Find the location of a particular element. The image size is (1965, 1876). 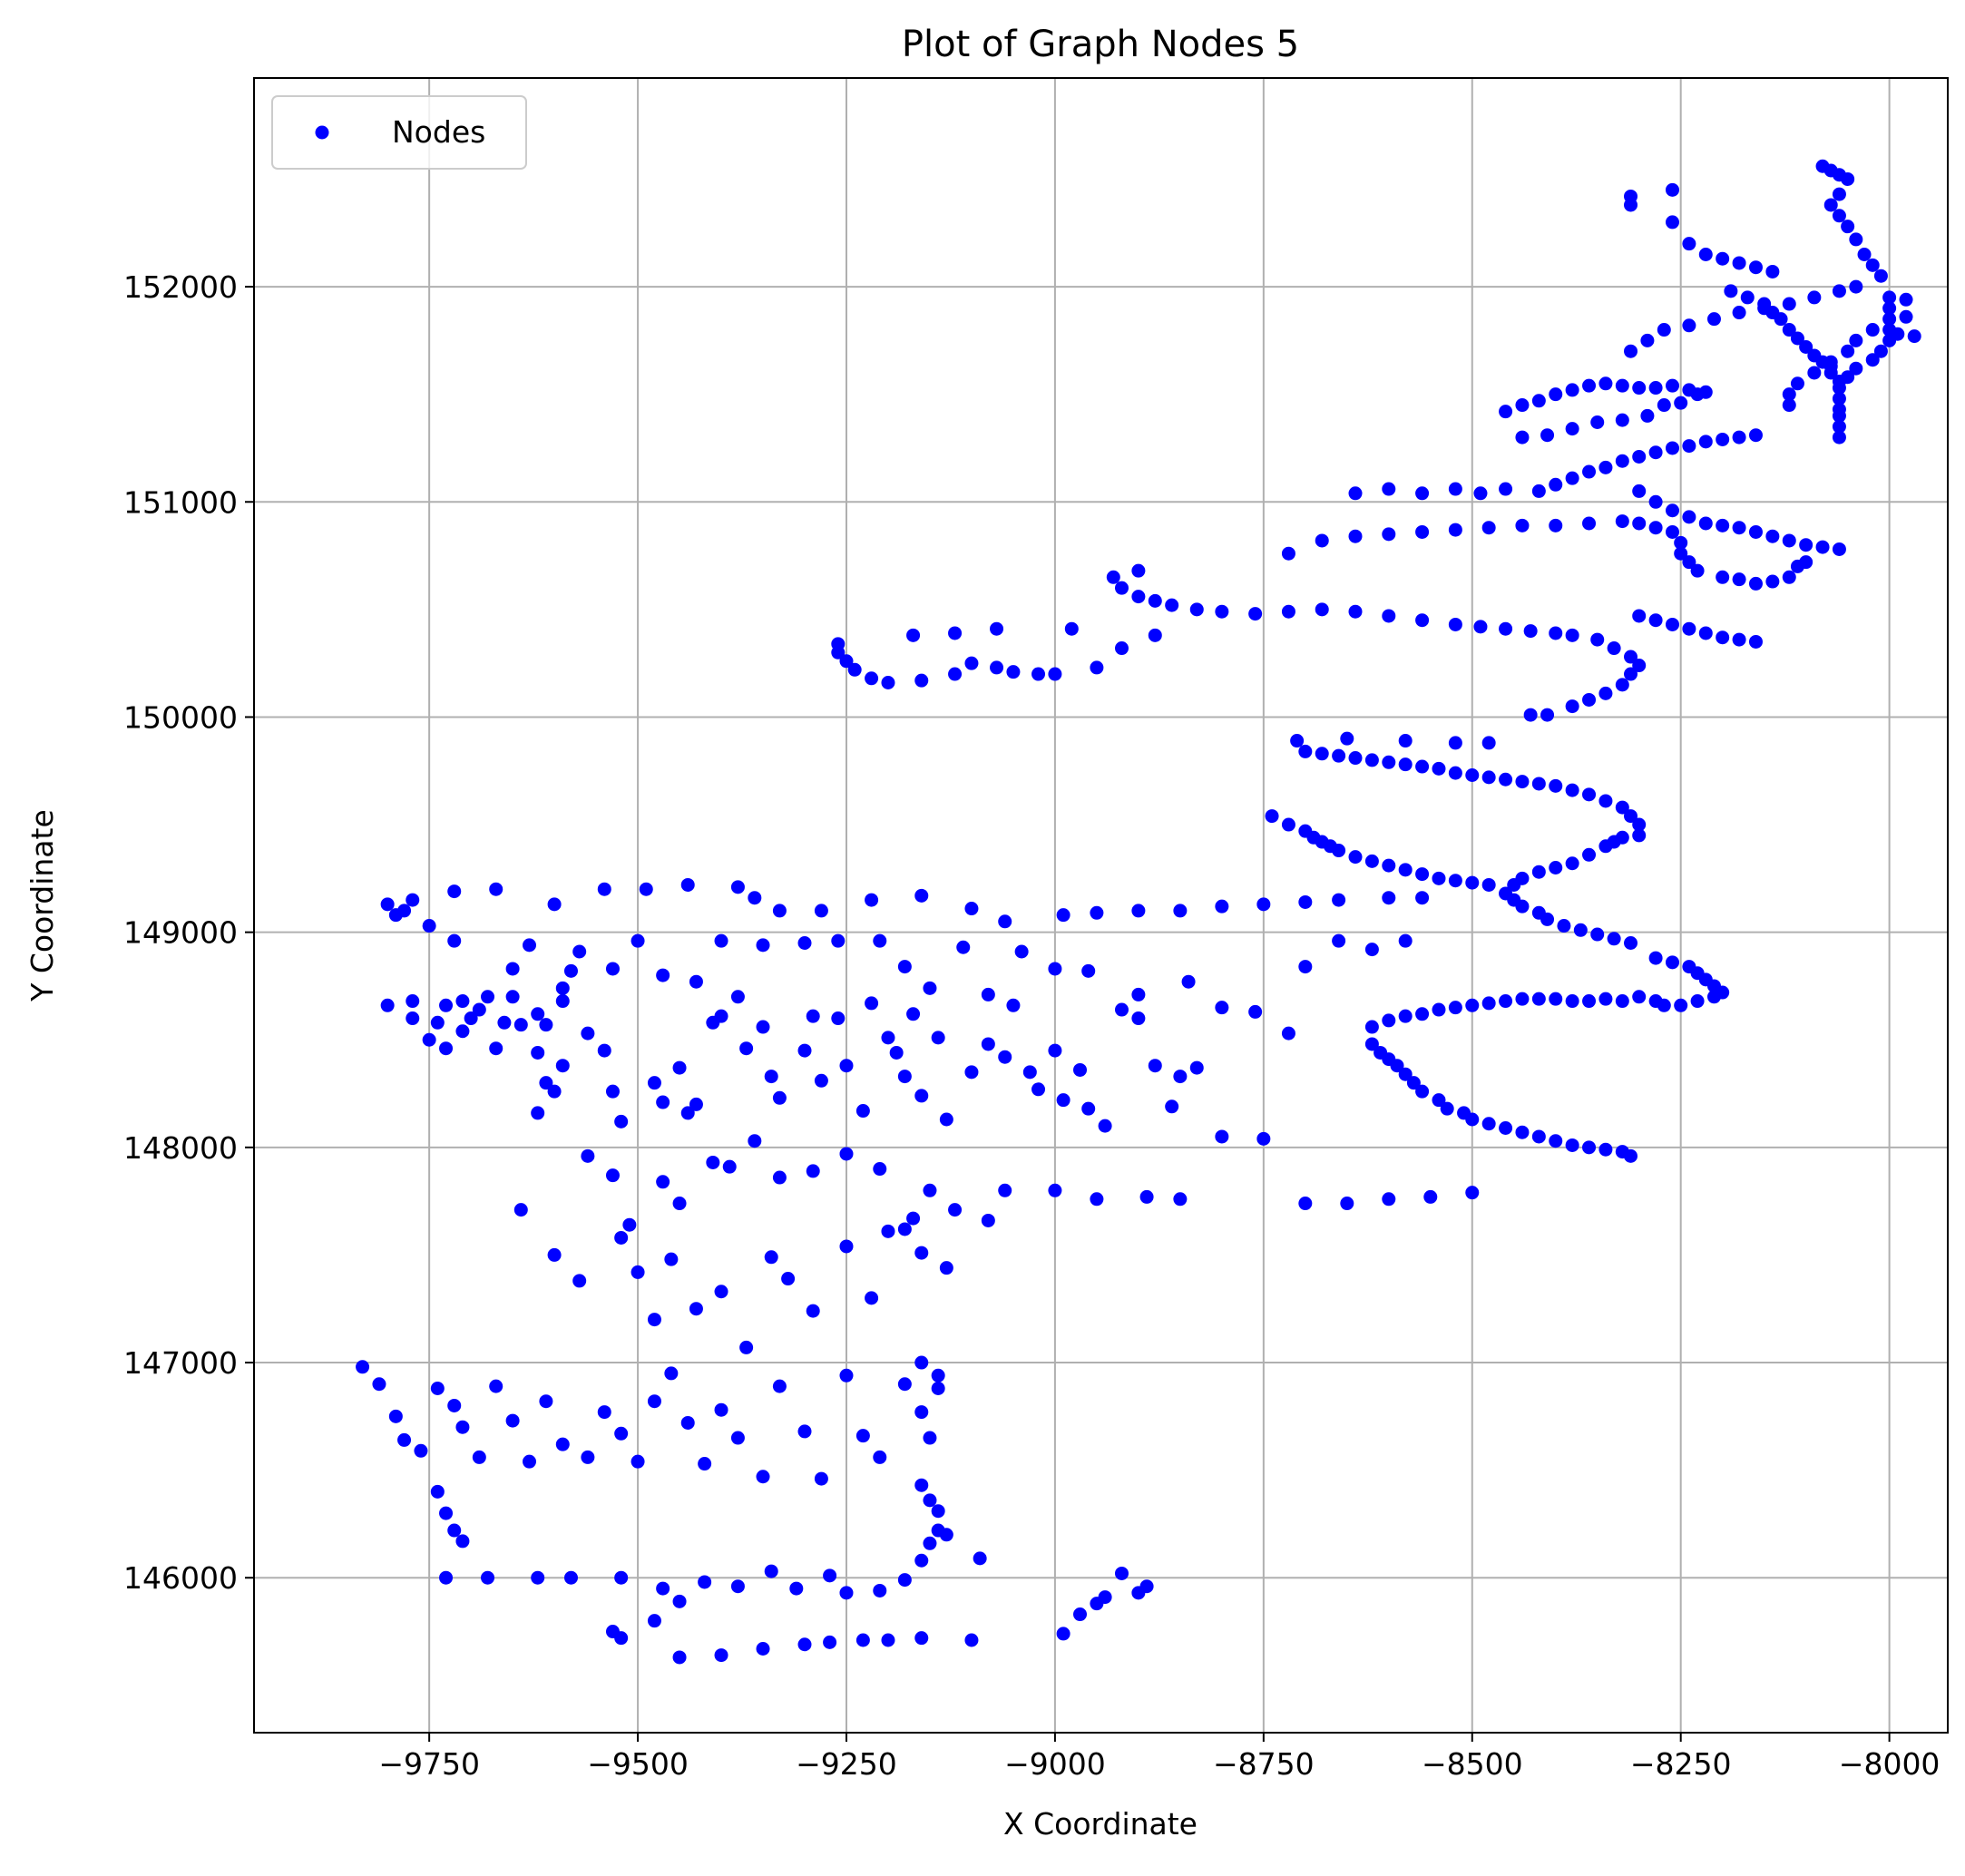

y-tick-label: 147000 is located at coordinates (180, 1363).